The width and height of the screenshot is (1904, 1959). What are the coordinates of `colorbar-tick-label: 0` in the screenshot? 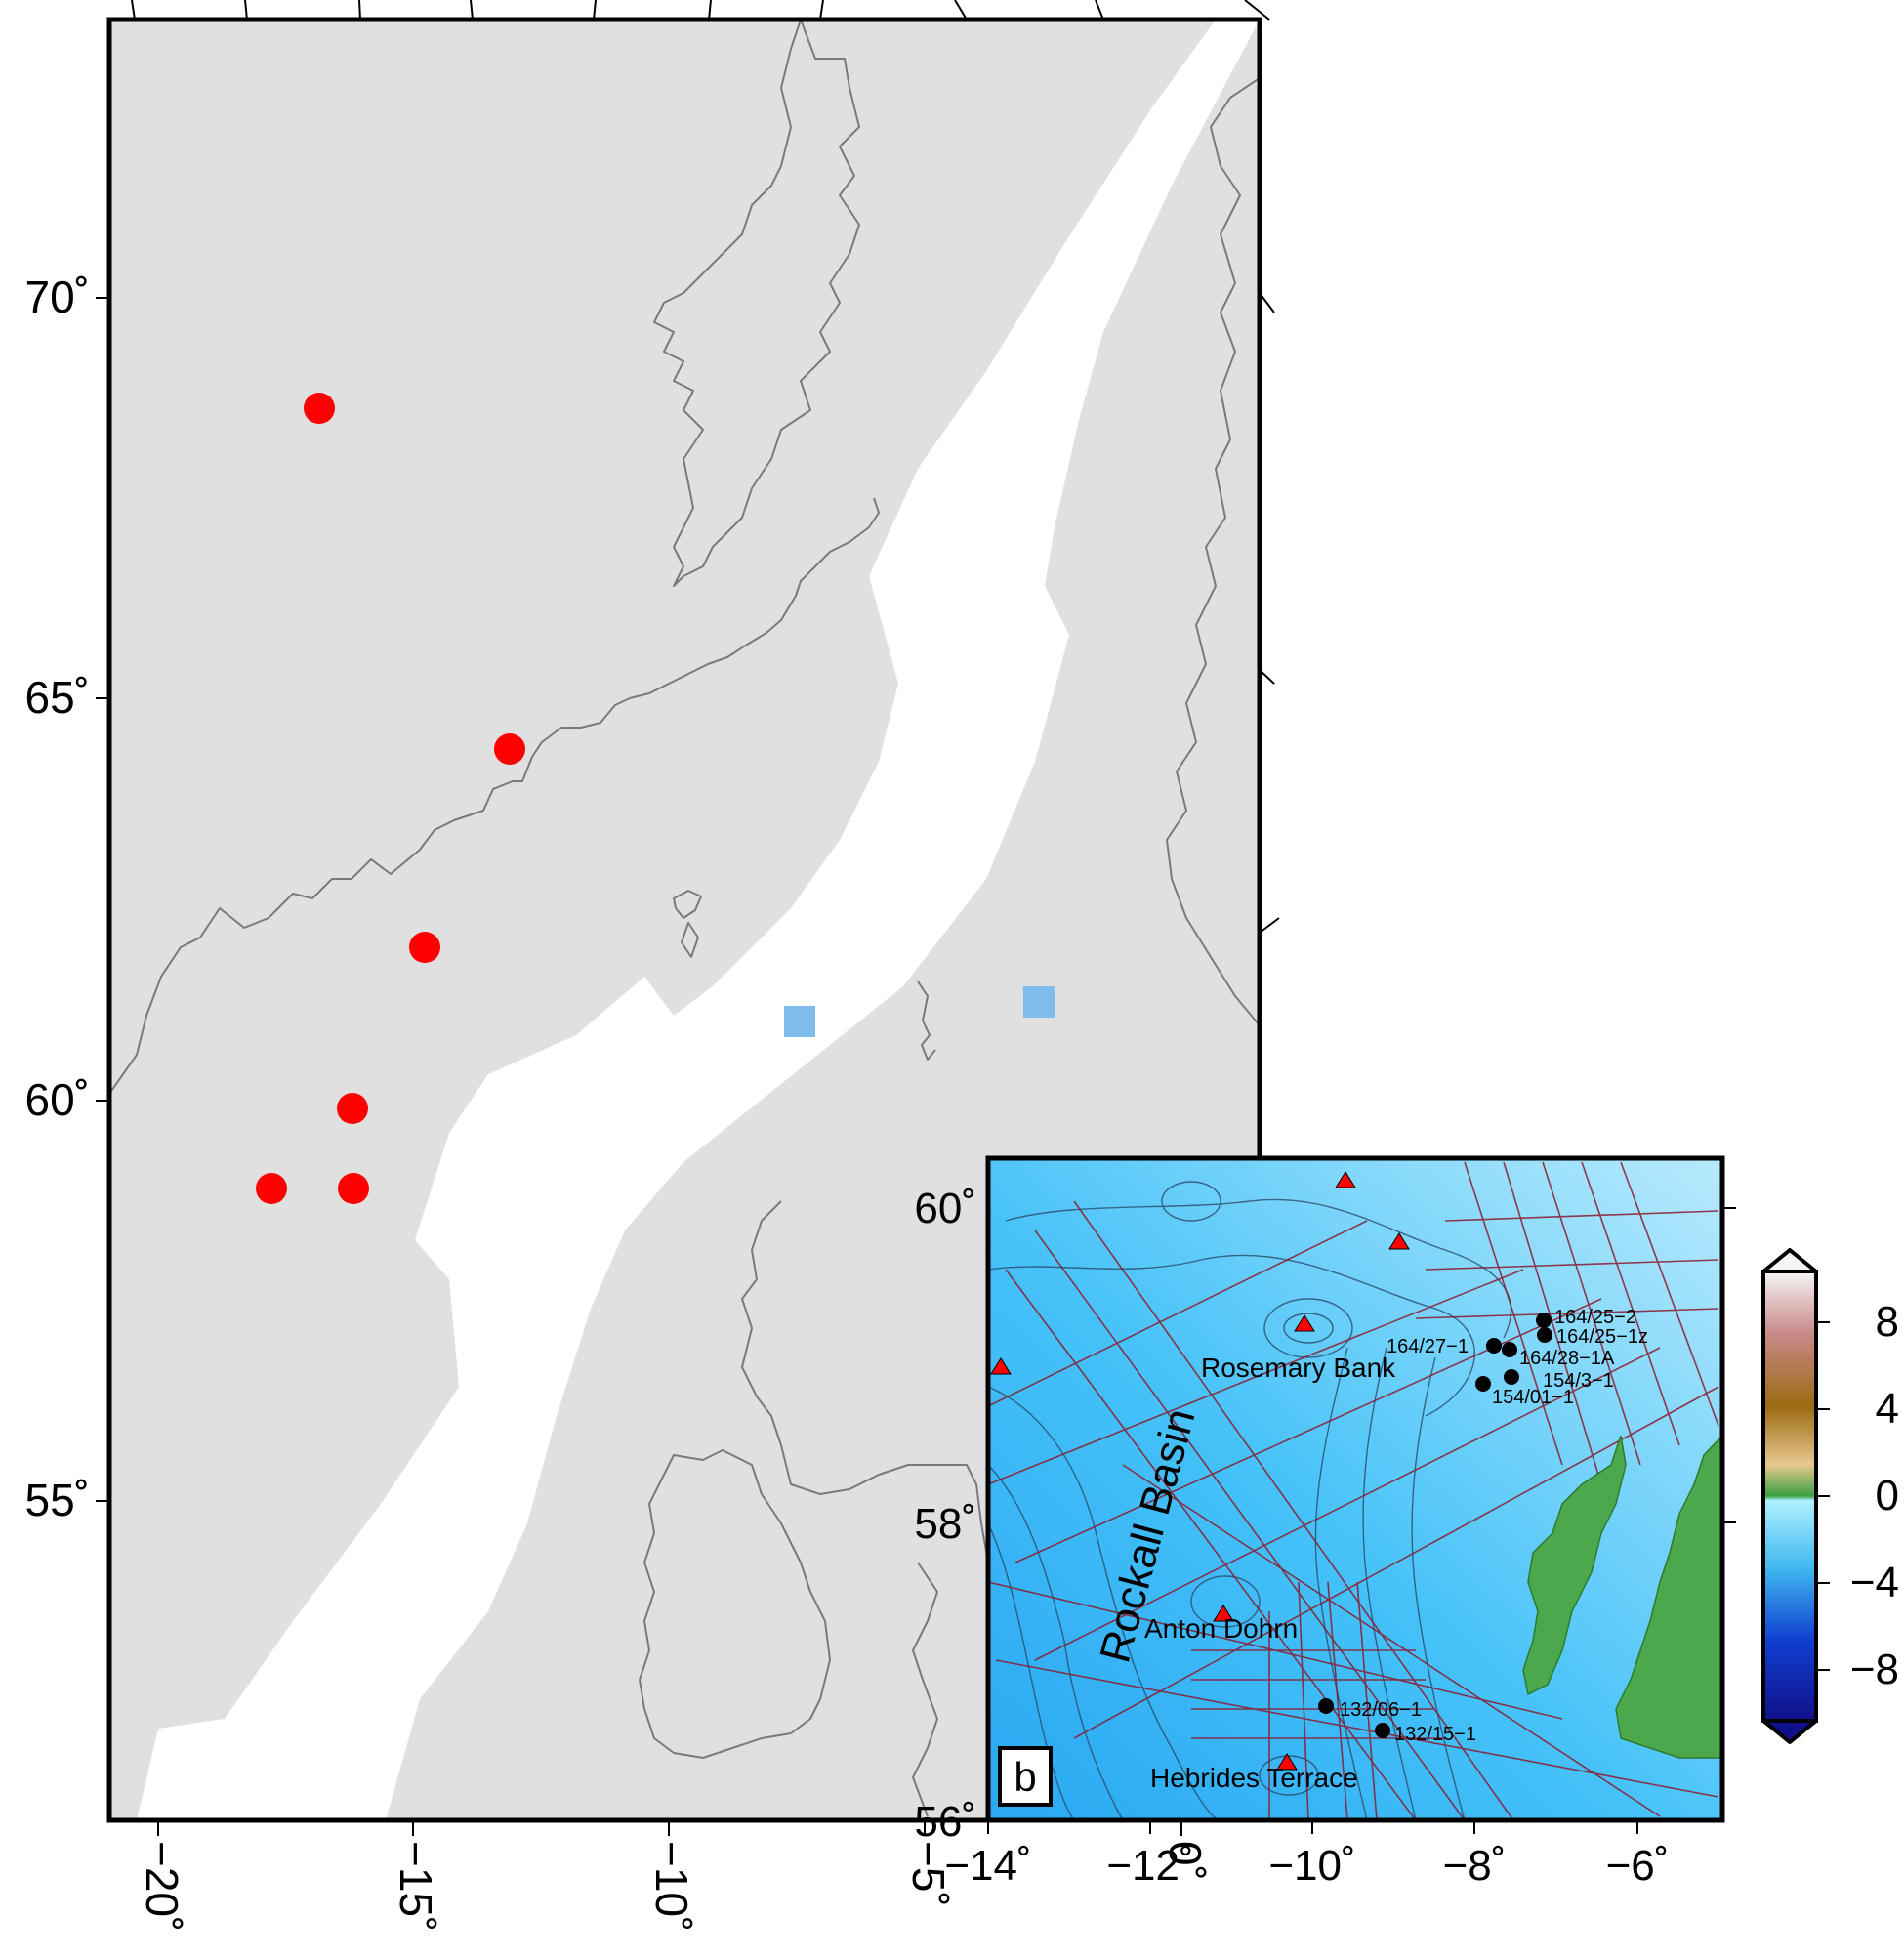 It's located at (1887, 1496).